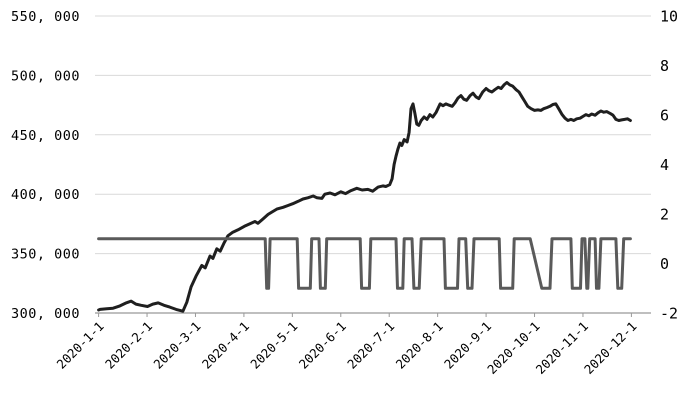  I want to click on y-right-axis-label: 10, so click(669, 17).